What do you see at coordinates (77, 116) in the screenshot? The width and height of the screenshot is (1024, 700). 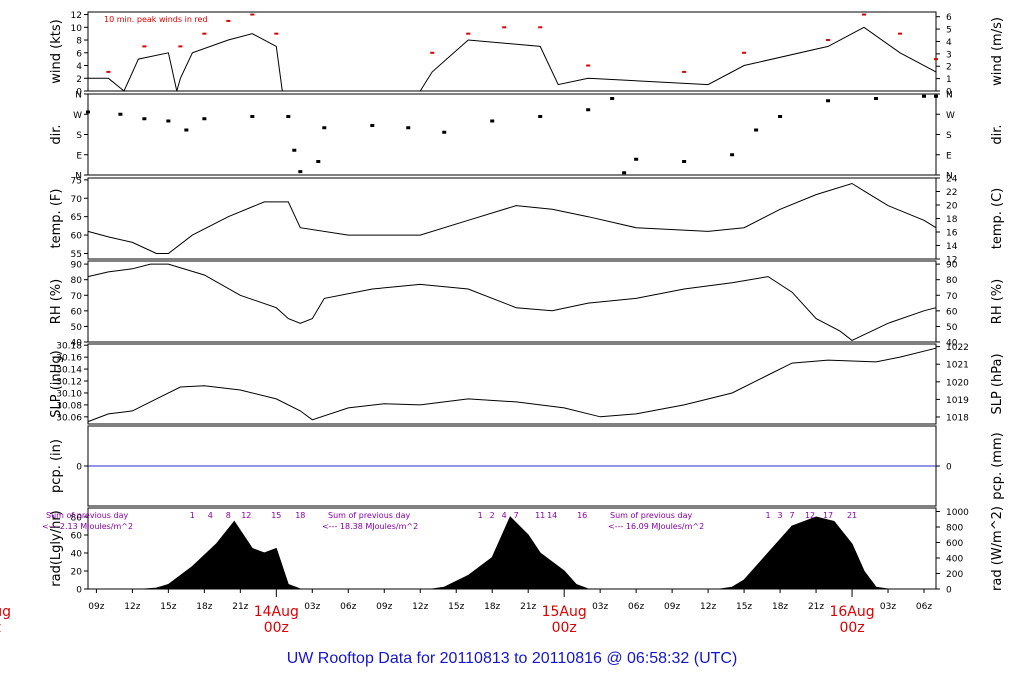 I see `y-tick-label-direction: W` at bounding box center [77, 116].